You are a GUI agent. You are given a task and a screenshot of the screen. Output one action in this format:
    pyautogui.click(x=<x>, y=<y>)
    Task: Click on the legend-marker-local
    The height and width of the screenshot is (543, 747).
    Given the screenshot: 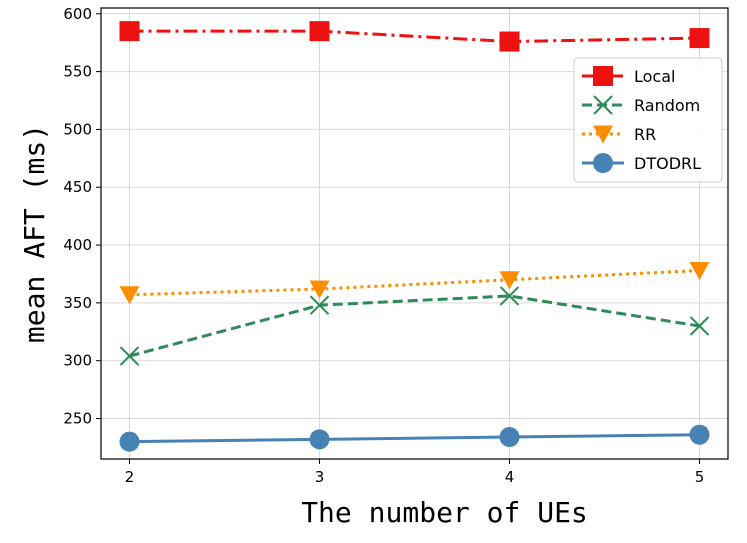 What is the action you would take?
    pyautogui.click(x=603, y=76)
    